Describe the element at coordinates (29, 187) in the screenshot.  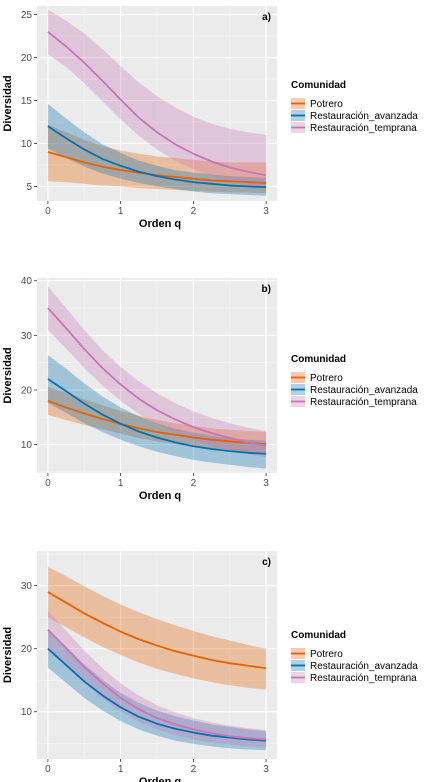
I see `y-tick-label: 5` at that location.